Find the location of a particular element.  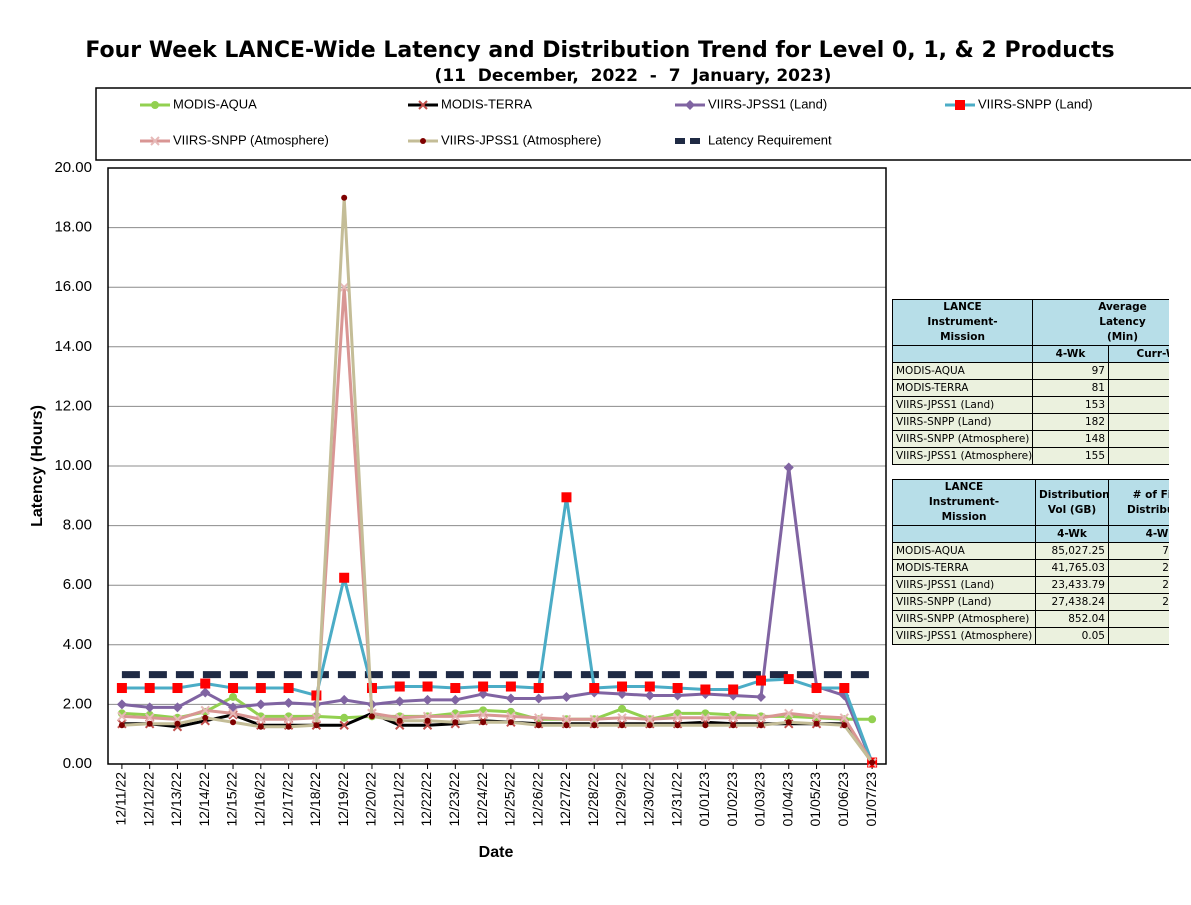

y-tick-label: 2.00 is located at coordinates (77, 703).